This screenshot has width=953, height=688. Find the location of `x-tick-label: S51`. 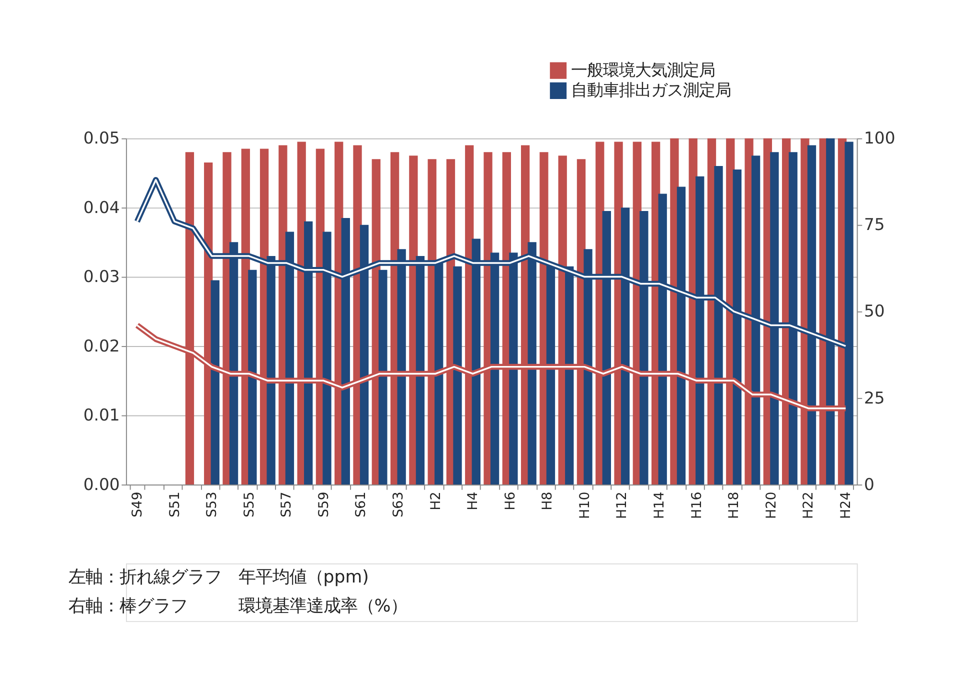

x-tick-label: S51 is located at coordinates (175, 505).